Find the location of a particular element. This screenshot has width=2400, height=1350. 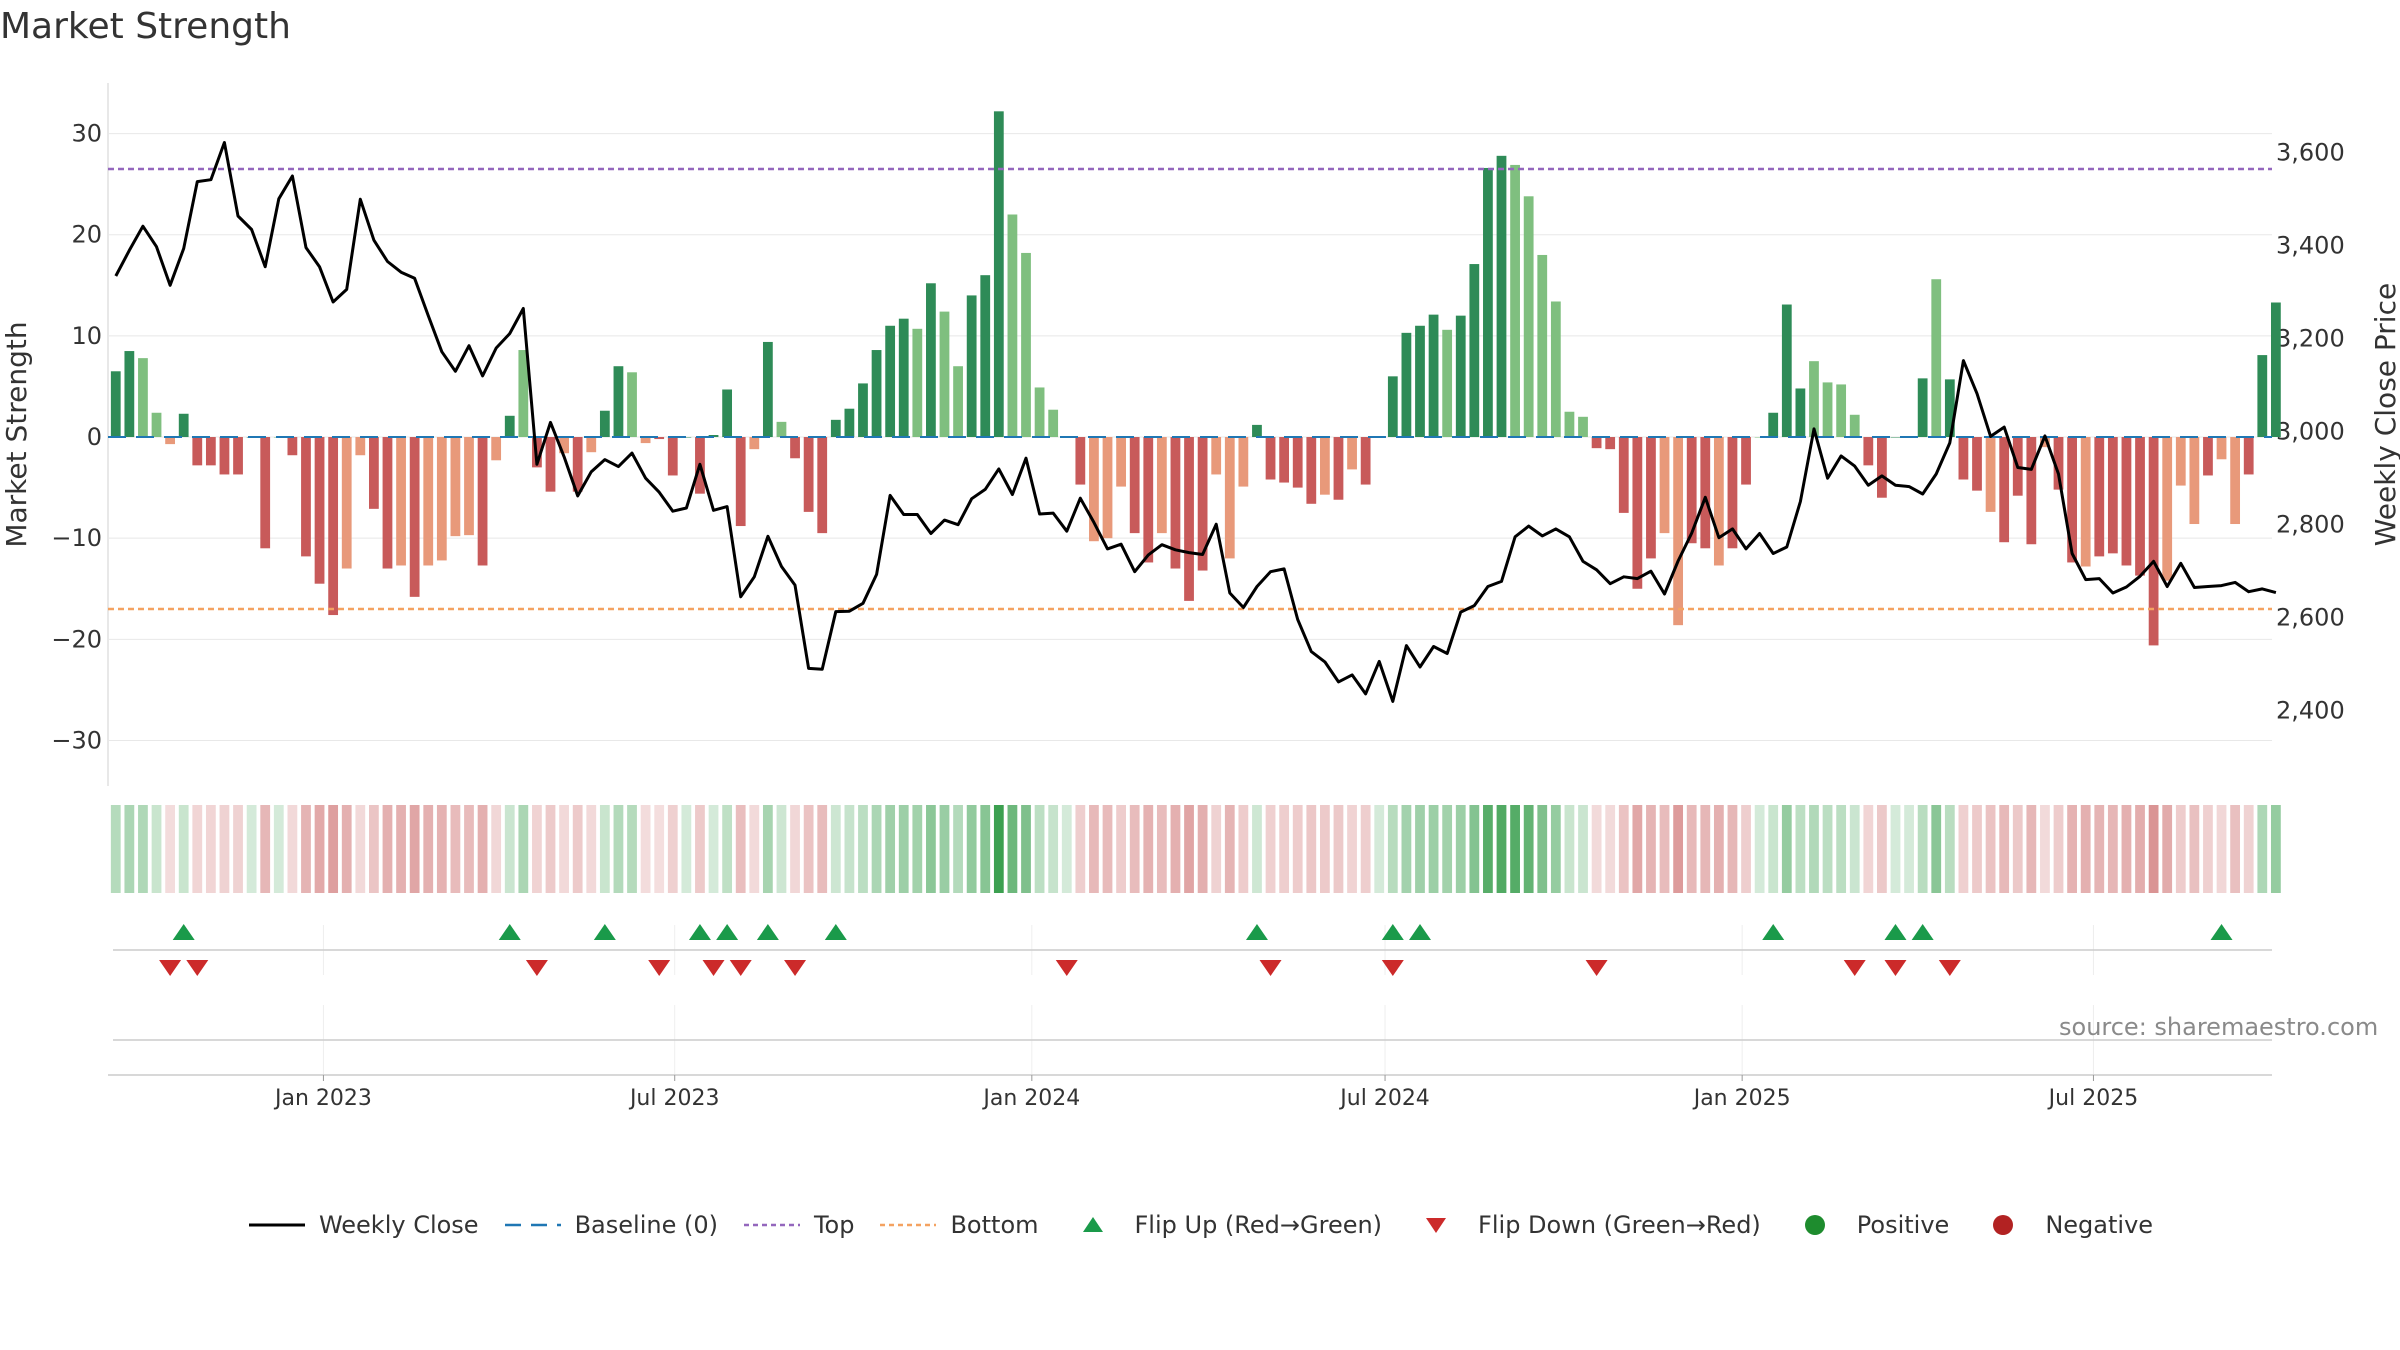

legend-label: Flip Down (Green→Red) is located at coordinates (1619, 1225).